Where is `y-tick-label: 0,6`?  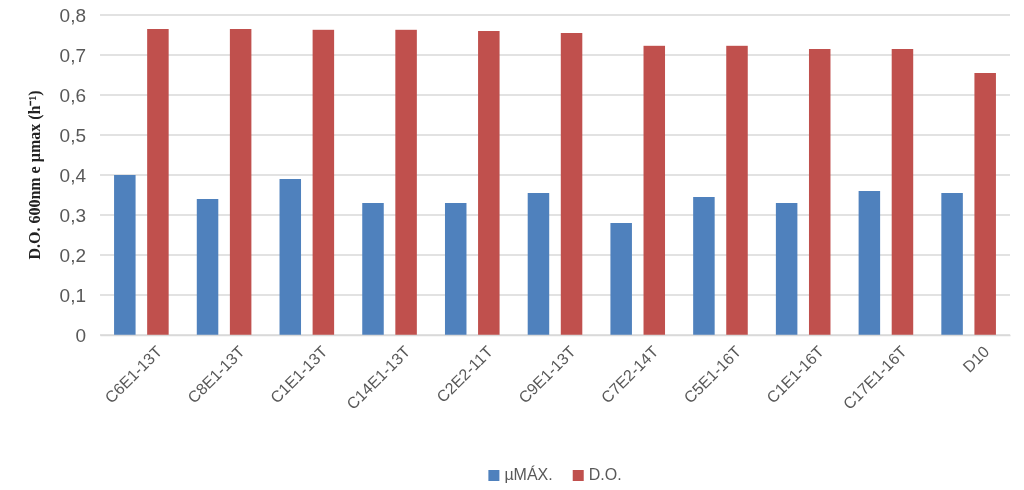
y-tick-label: 0,6 is located at coordinates (72, 95).